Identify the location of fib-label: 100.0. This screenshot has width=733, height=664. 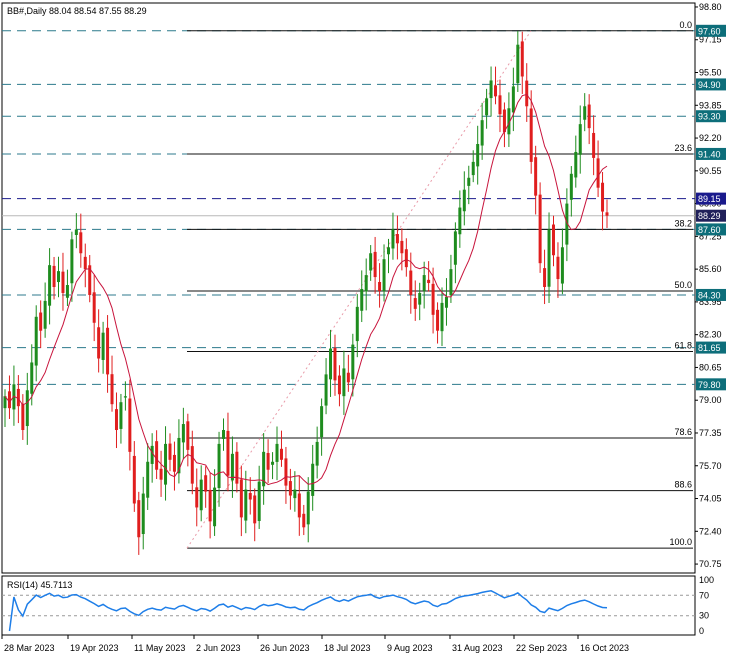
(680, 542).